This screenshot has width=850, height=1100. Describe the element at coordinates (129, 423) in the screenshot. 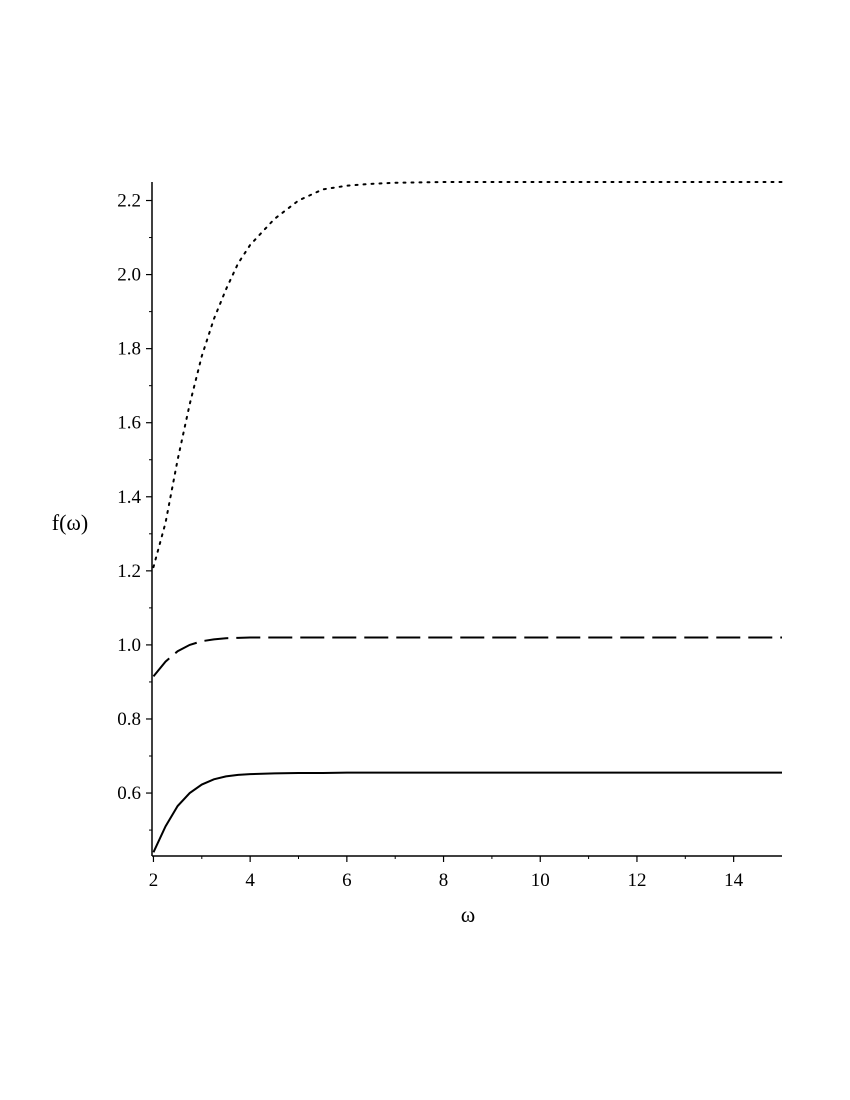

I see `y-tick-label: 1.6` at that location.